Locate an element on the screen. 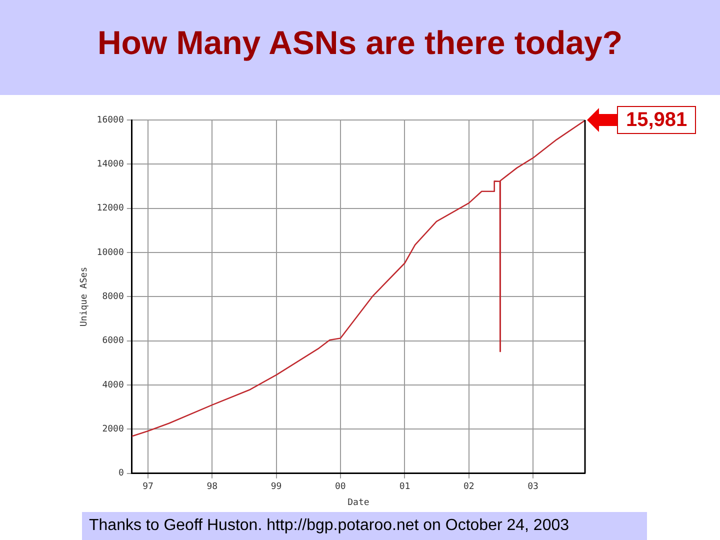  chart-title: How Many ASNs are there today? is located at coordinates (360, 43).